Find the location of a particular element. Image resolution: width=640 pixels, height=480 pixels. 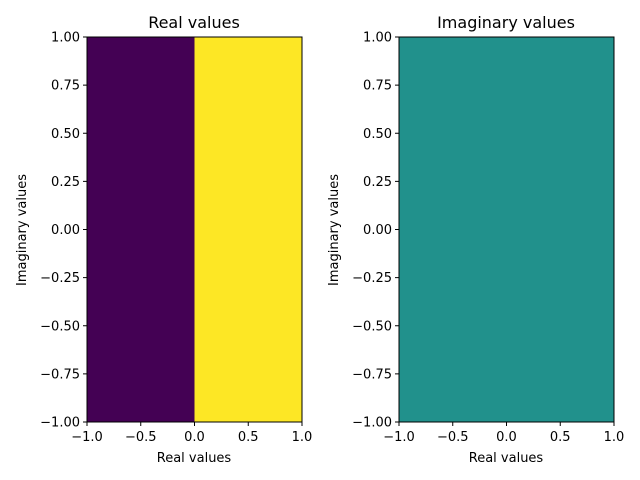

panel-title: Imaginary values is located at coordinates (506, 22).